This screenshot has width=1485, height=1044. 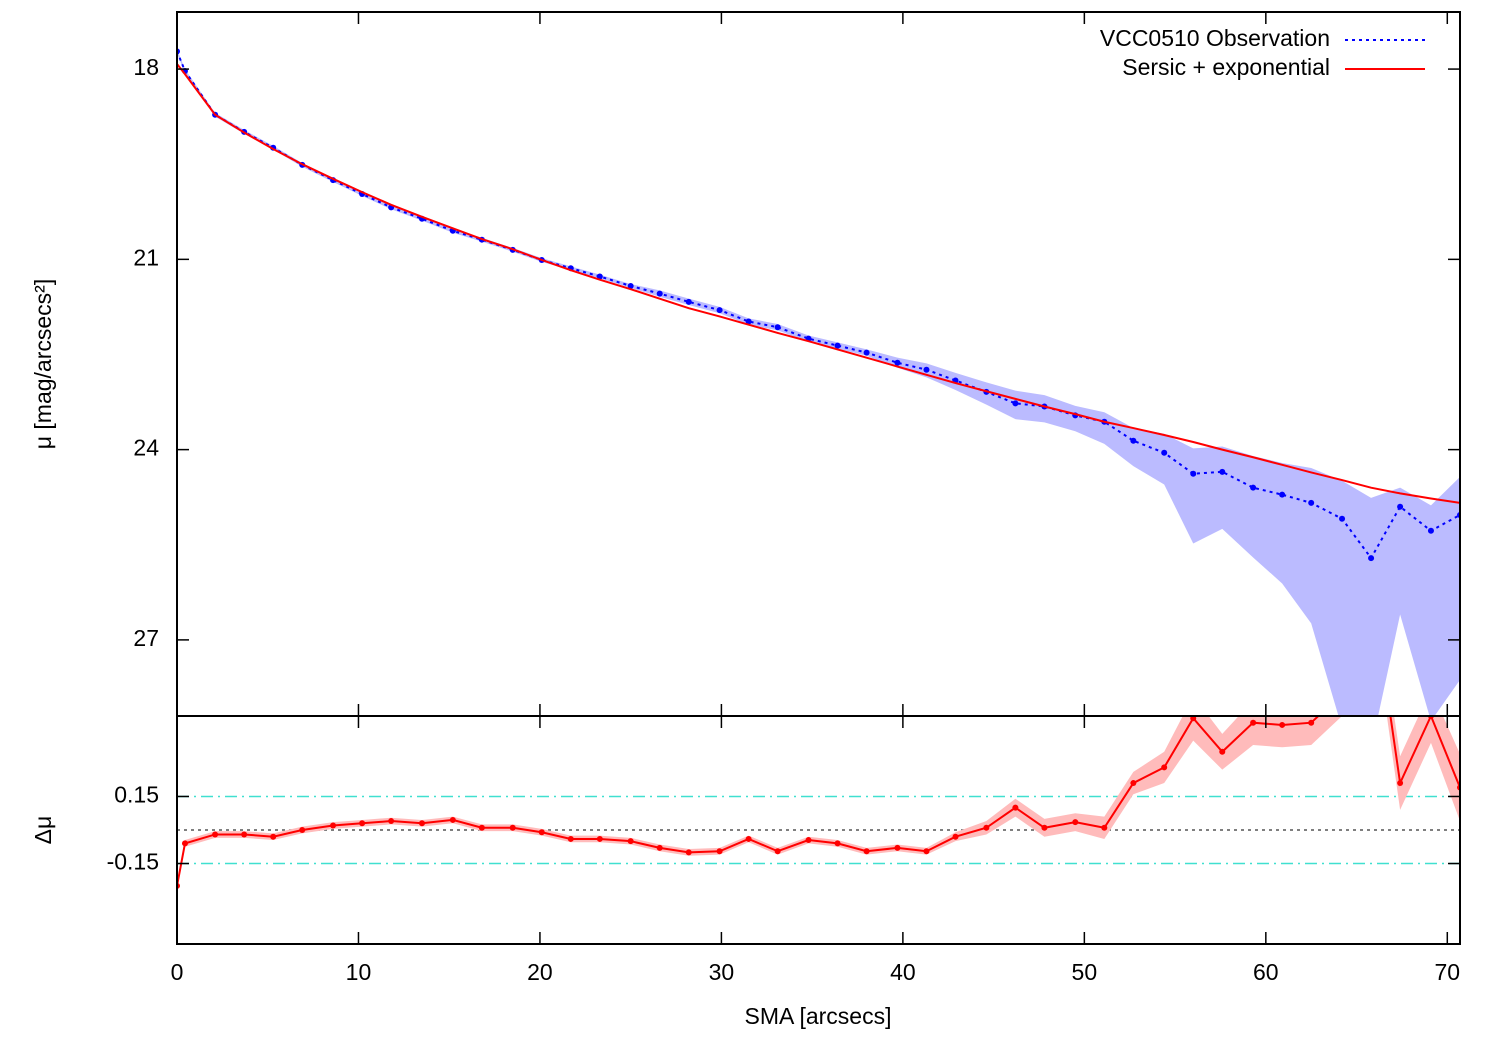 I want to click on x-tick-label: 40, so click(x=903, y=972).